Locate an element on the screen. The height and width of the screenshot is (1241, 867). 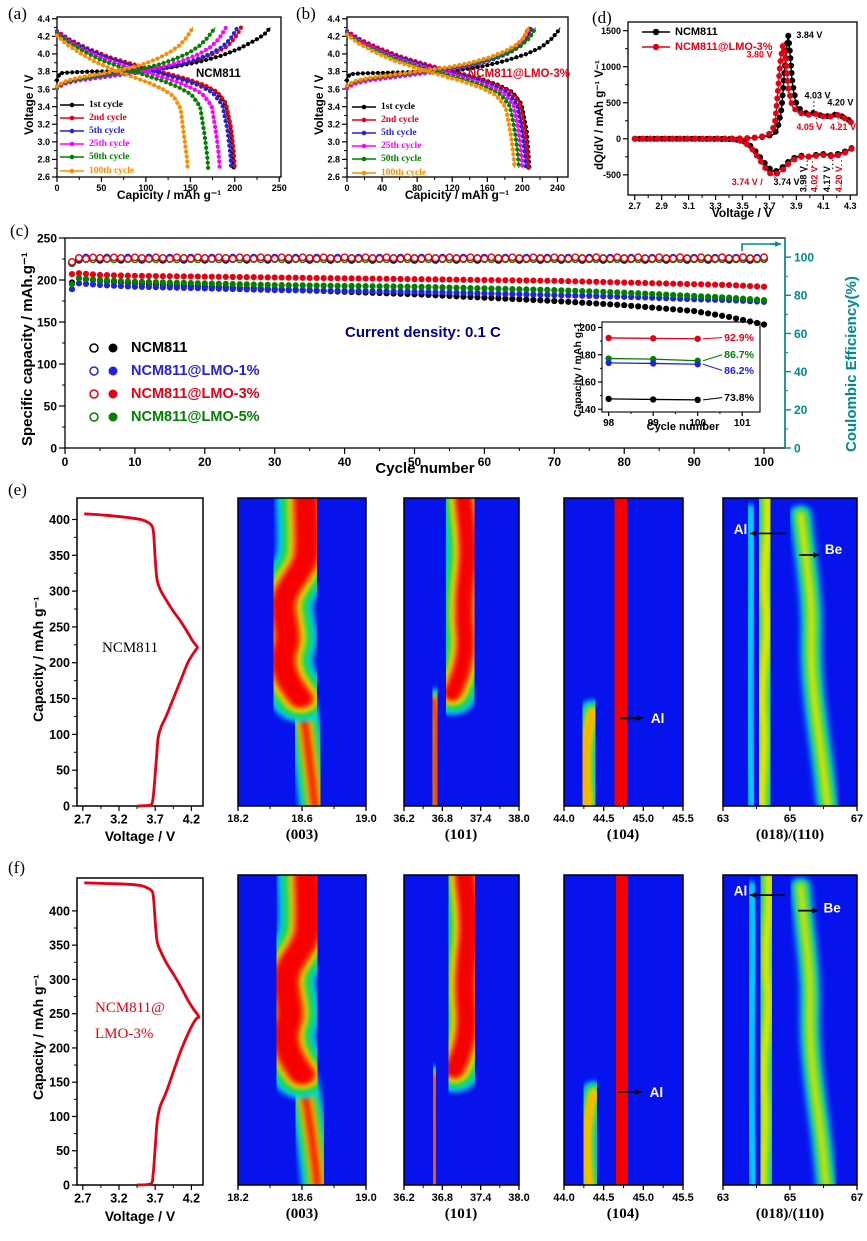
svg-text: 4.05 V is located at coordinates (809, 127).